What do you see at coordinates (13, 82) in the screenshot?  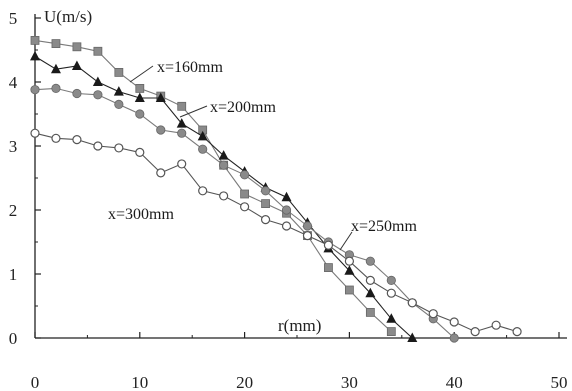 I see `y-tick-label: 4` at bounding box center [13, 82].